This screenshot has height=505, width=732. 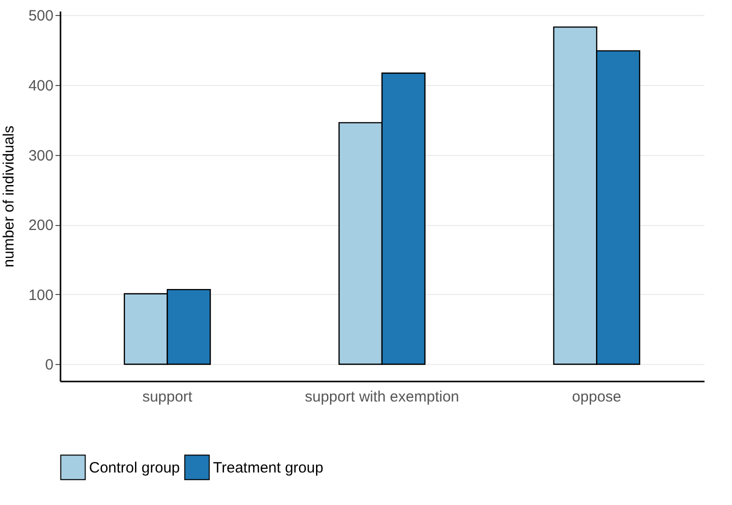 I want to click on y-tick-label: 0, so click(x=49, y=365).